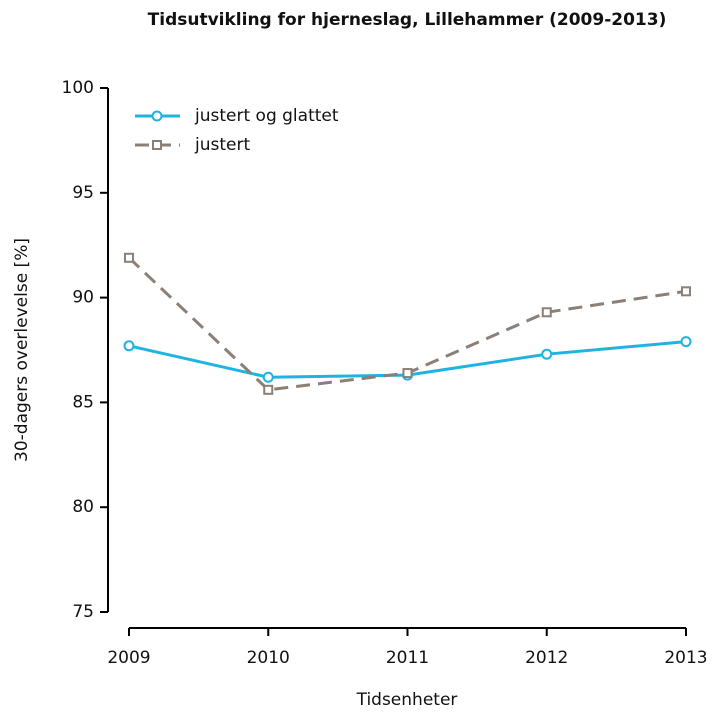 This screenshot has height=717, width=715. I want to click on x-tick-label: 2013, so click(685, 658).